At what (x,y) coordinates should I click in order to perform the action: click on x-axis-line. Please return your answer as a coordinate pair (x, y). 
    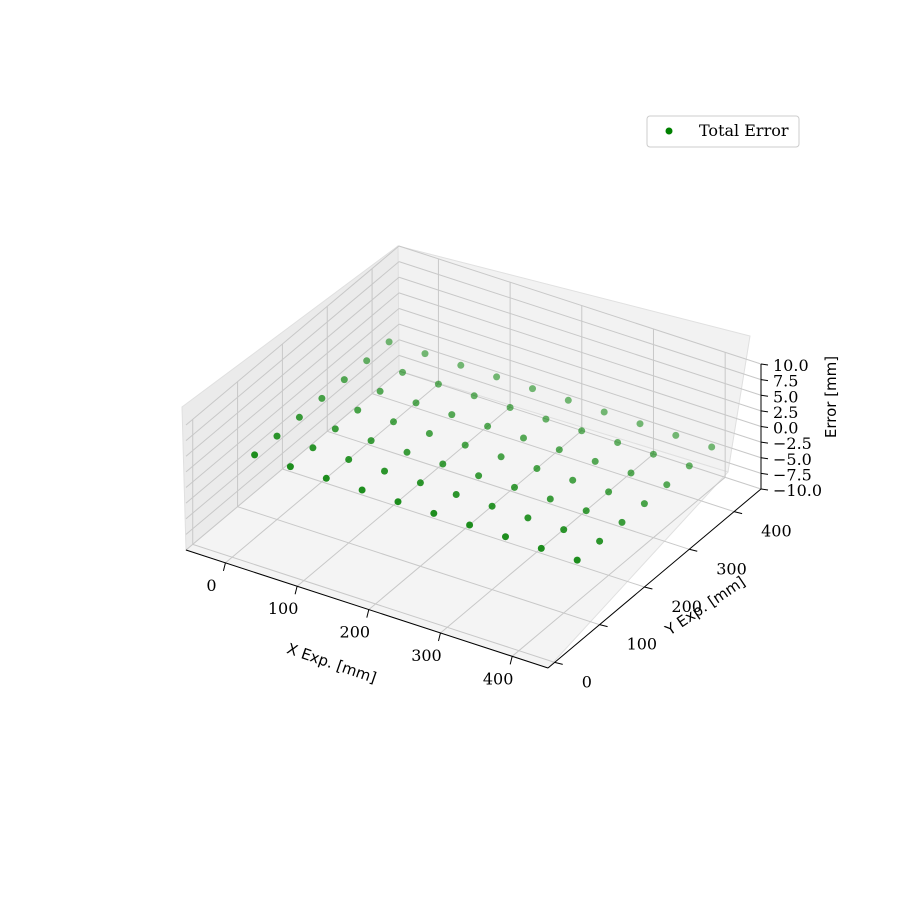
    Looking at the image, I should click on (367, 609).